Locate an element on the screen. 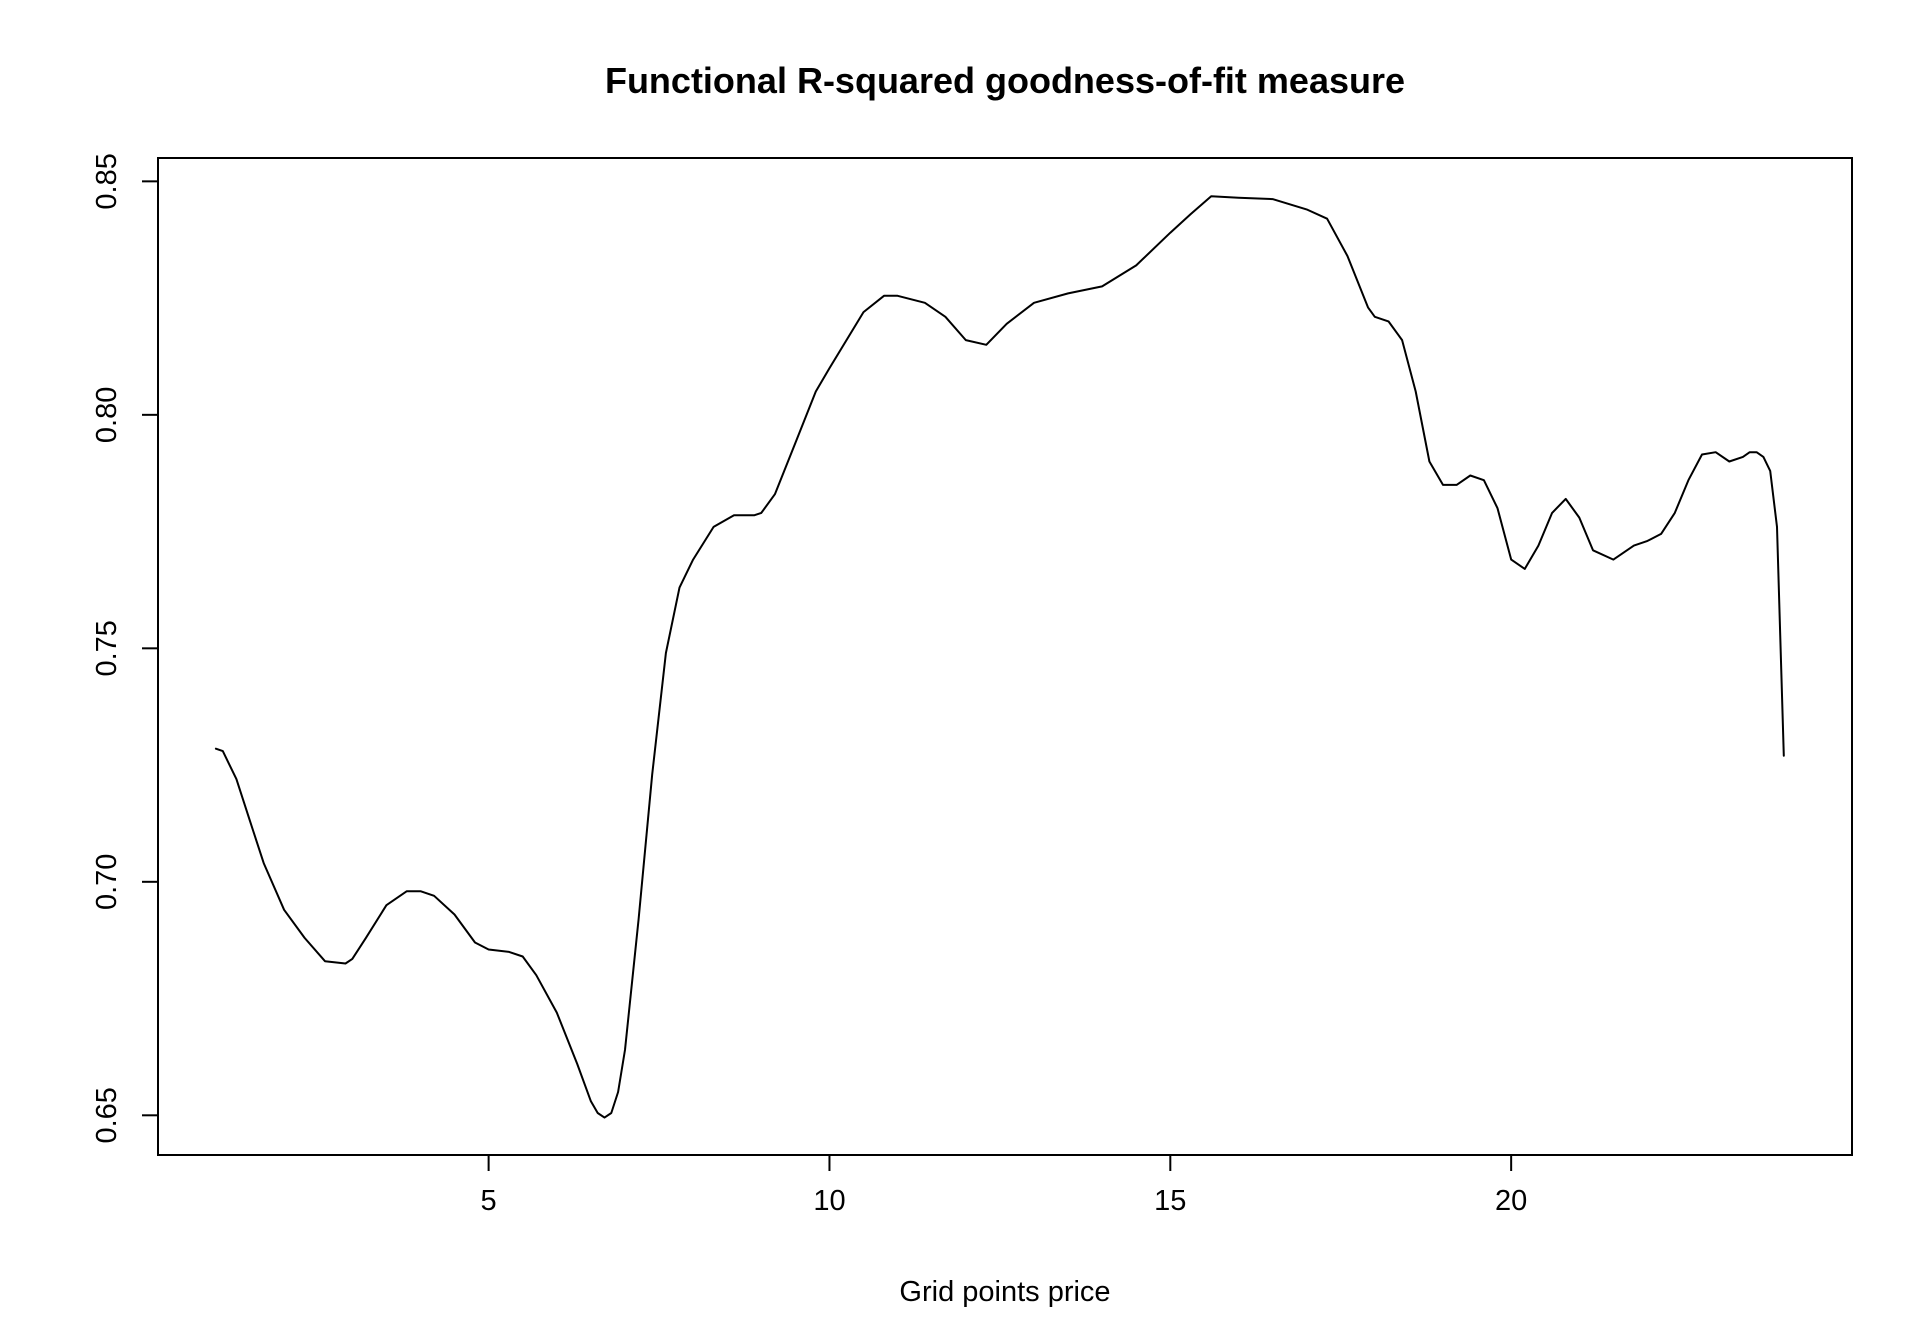 This screenshot has height=1344, width=1920. y-axis: 0.65 0.70 0.75 0.80 0.85 is located at coordinates (125, 648).